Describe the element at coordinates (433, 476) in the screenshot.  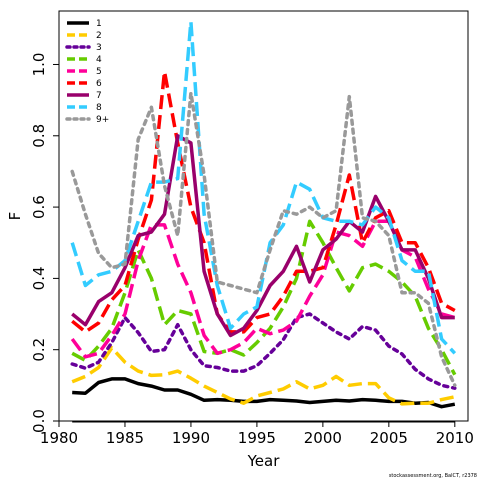
I see `credit-text: stockassessment.org, BalCT, r2378` at that location.